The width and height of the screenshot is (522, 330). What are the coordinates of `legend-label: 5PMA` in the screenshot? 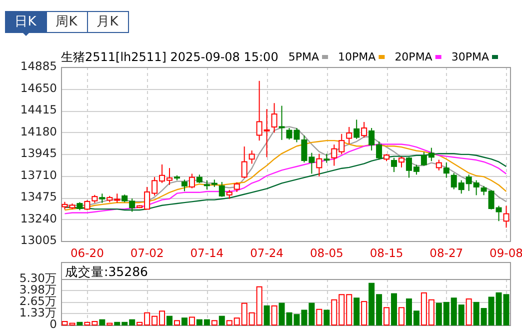 It's located at (304, 57).